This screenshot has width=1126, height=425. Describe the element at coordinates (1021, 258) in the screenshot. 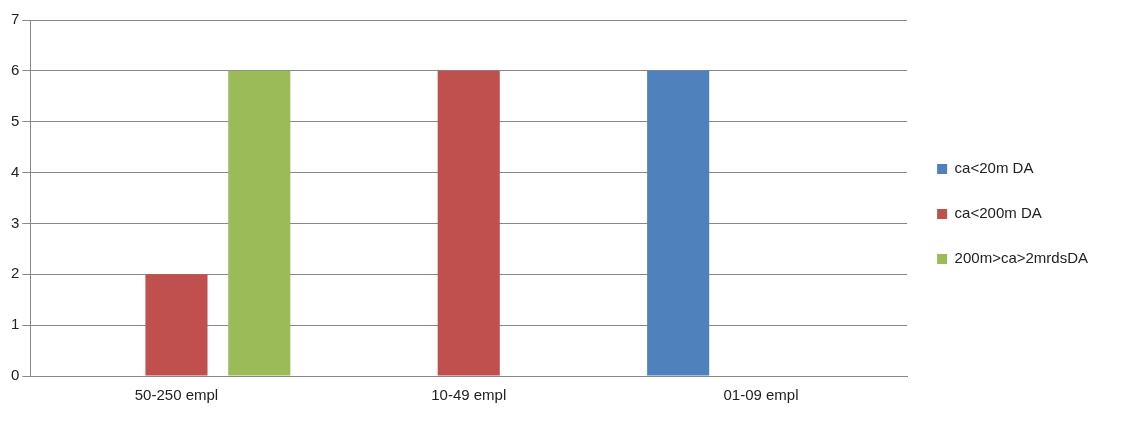

I see `legend-label: 200m>ca>2mrdsDA` at that location.